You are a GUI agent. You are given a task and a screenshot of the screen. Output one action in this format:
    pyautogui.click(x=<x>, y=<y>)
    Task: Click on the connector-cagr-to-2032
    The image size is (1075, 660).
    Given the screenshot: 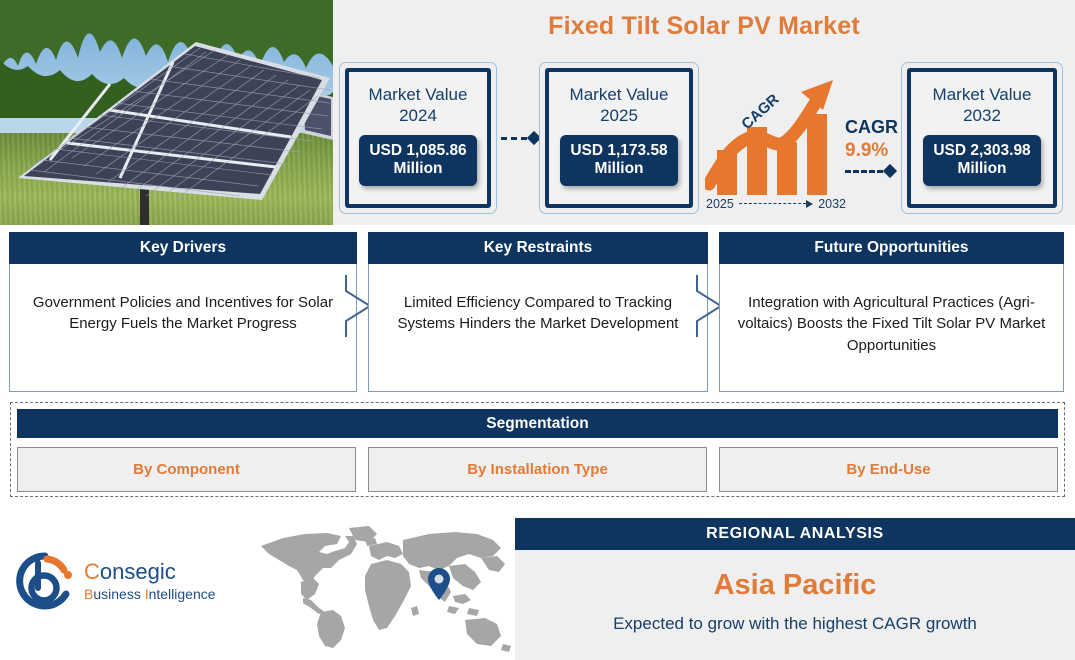 What is the action you would take?
    pyautogui.click(x=871, y=171)
    